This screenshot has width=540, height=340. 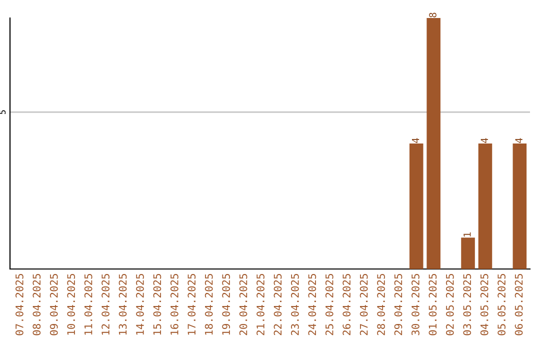 What do you see at coordinates (157, 304) in the screenshot?
I see `x-tick-label: 15.04.2025` at bounding box center [157, 304].